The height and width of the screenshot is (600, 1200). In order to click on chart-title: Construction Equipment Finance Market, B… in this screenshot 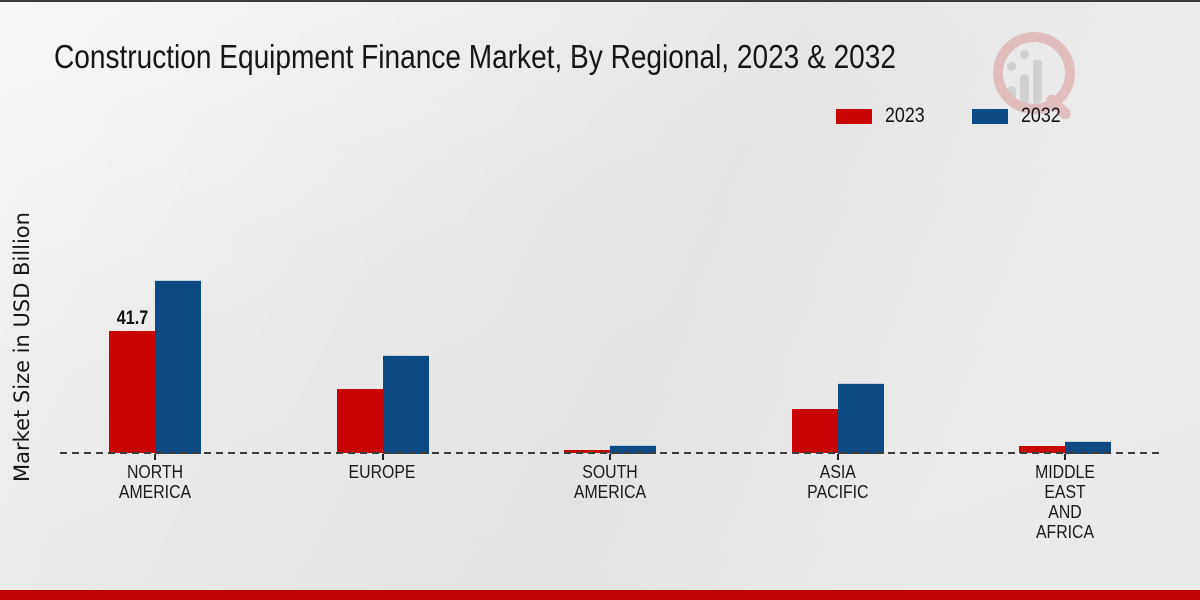, I will do `click(549, 57)`.